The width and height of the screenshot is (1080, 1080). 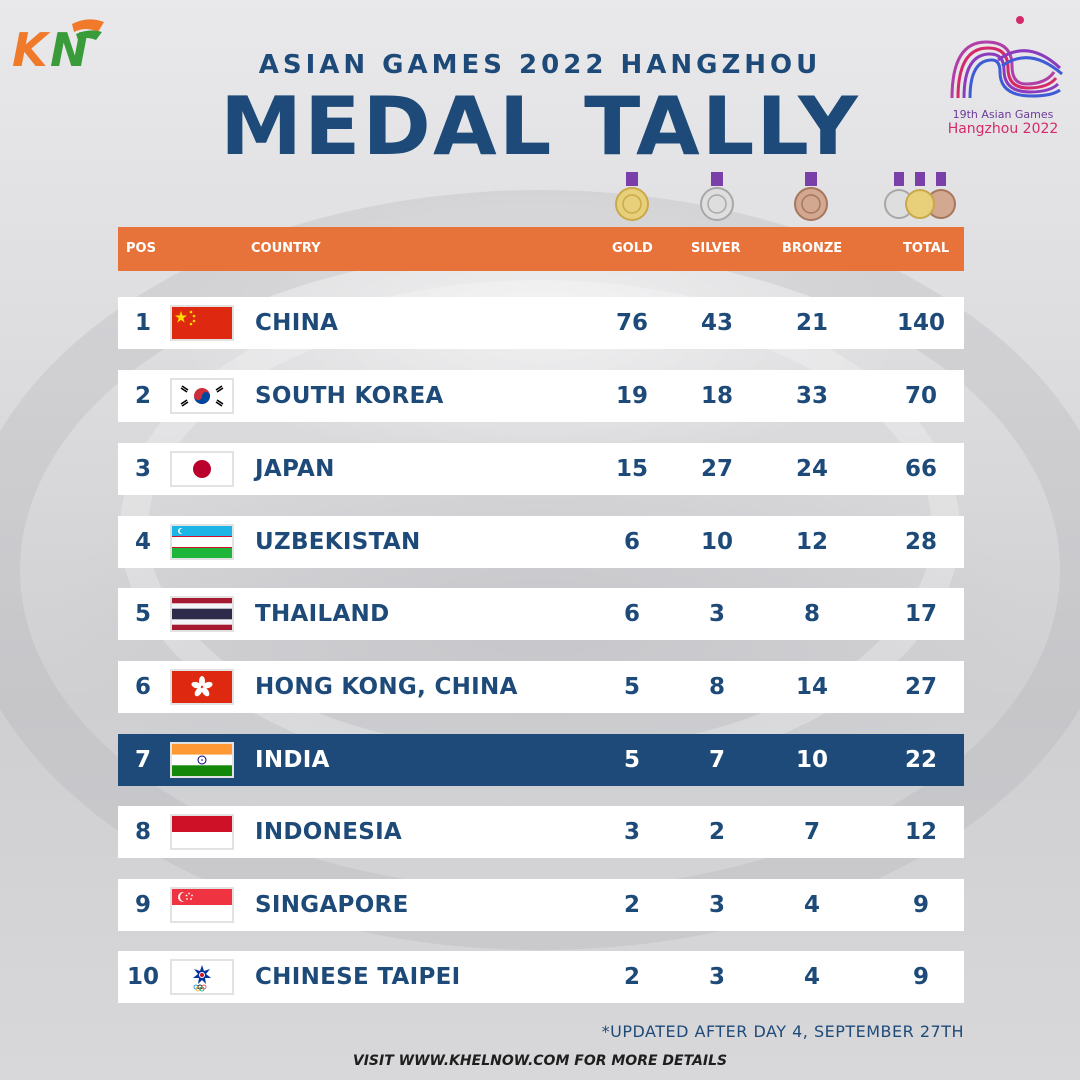 What do you see at coordinates (142, 977) in the screenshot?
I see `row-position: 10` at bounding box center [142, 977].